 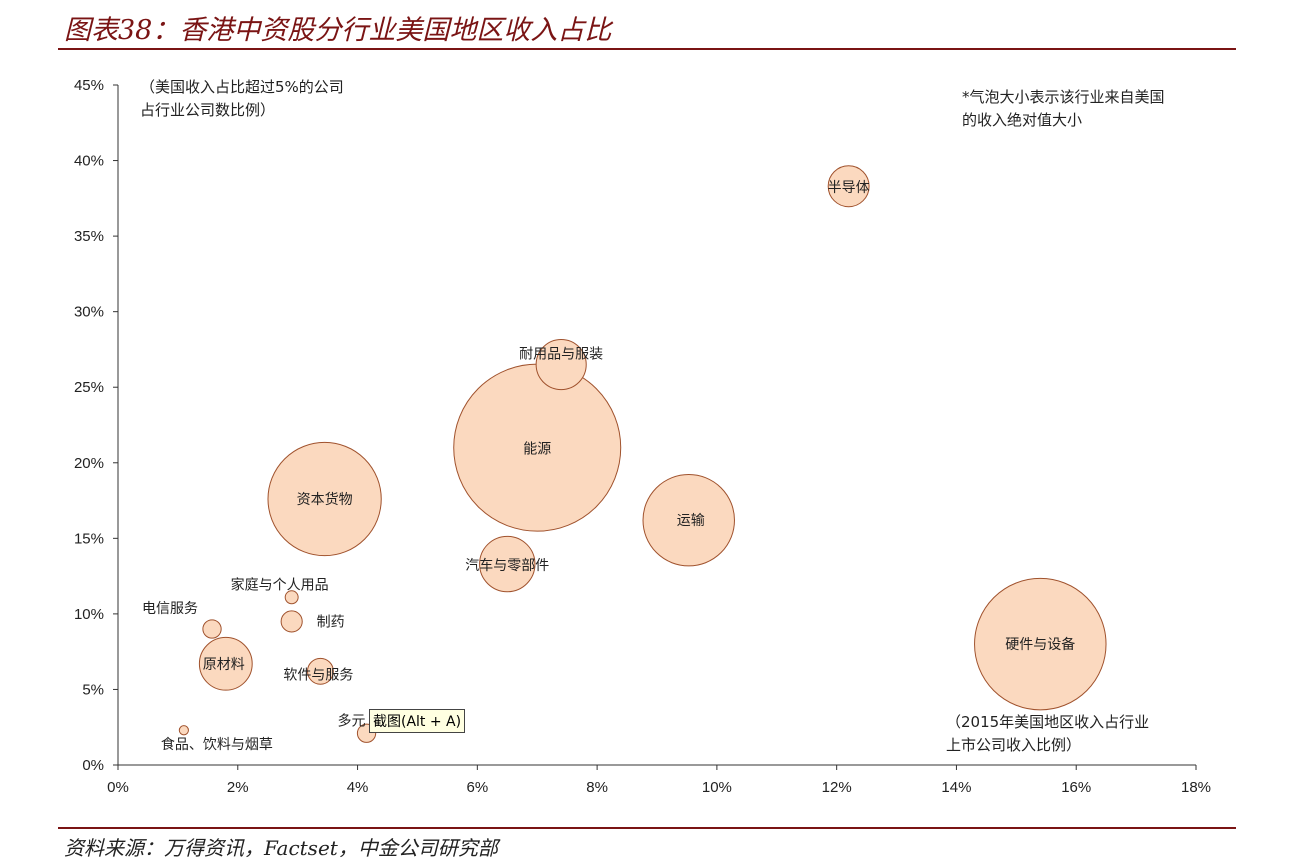 What do you see at coordinates (561, 355) in the screenshot?
I see `bubble-label: 耐用品与服装` at bounding box center [561, 355].